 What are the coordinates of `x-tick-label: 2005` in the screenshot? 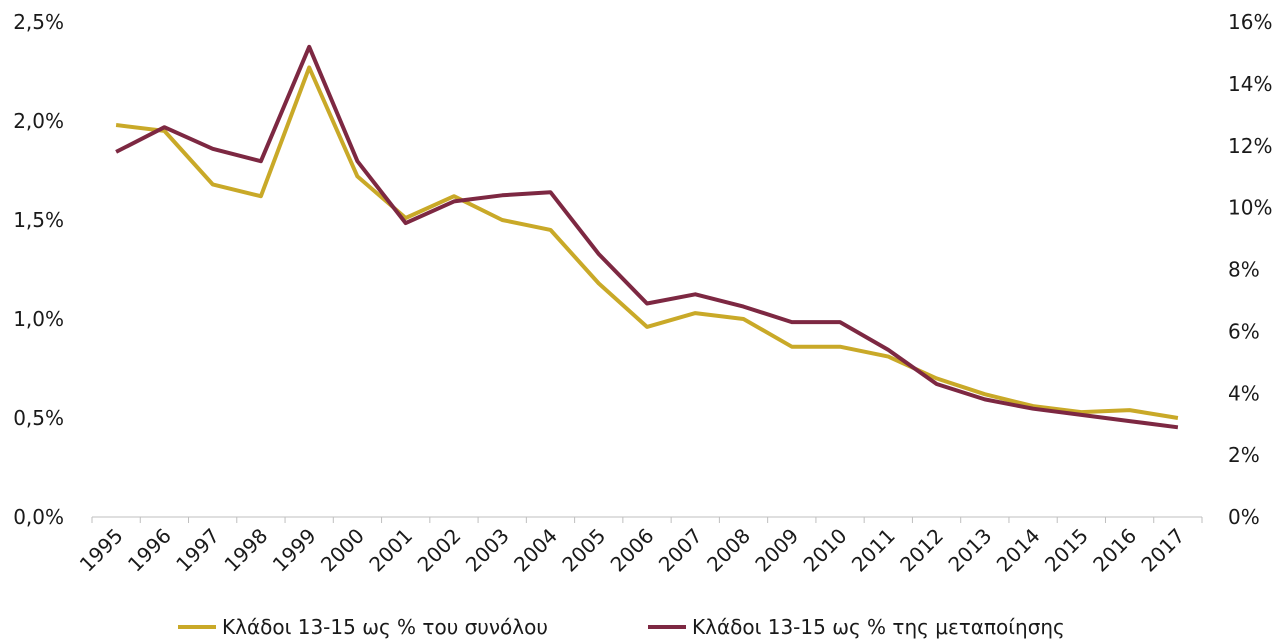 It's located at (583, 550).